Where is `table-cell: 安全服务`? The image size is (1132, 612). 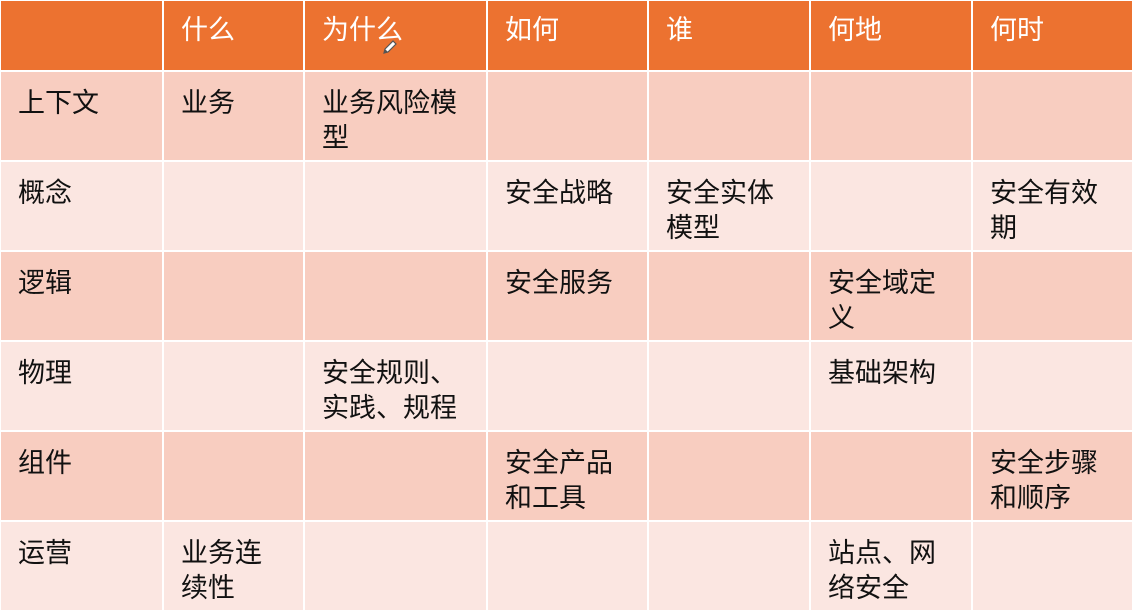 table-cell: 安全服务 is located at coordinates (567, 296).